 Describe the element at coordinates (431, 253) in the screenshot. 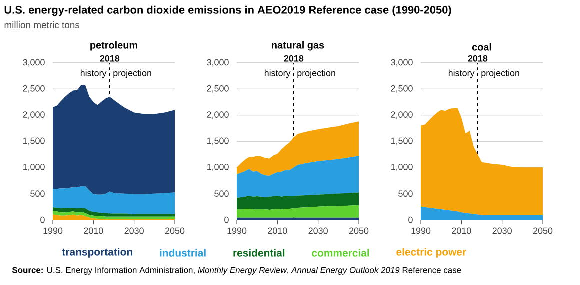

I see `text: electric power` at that location.